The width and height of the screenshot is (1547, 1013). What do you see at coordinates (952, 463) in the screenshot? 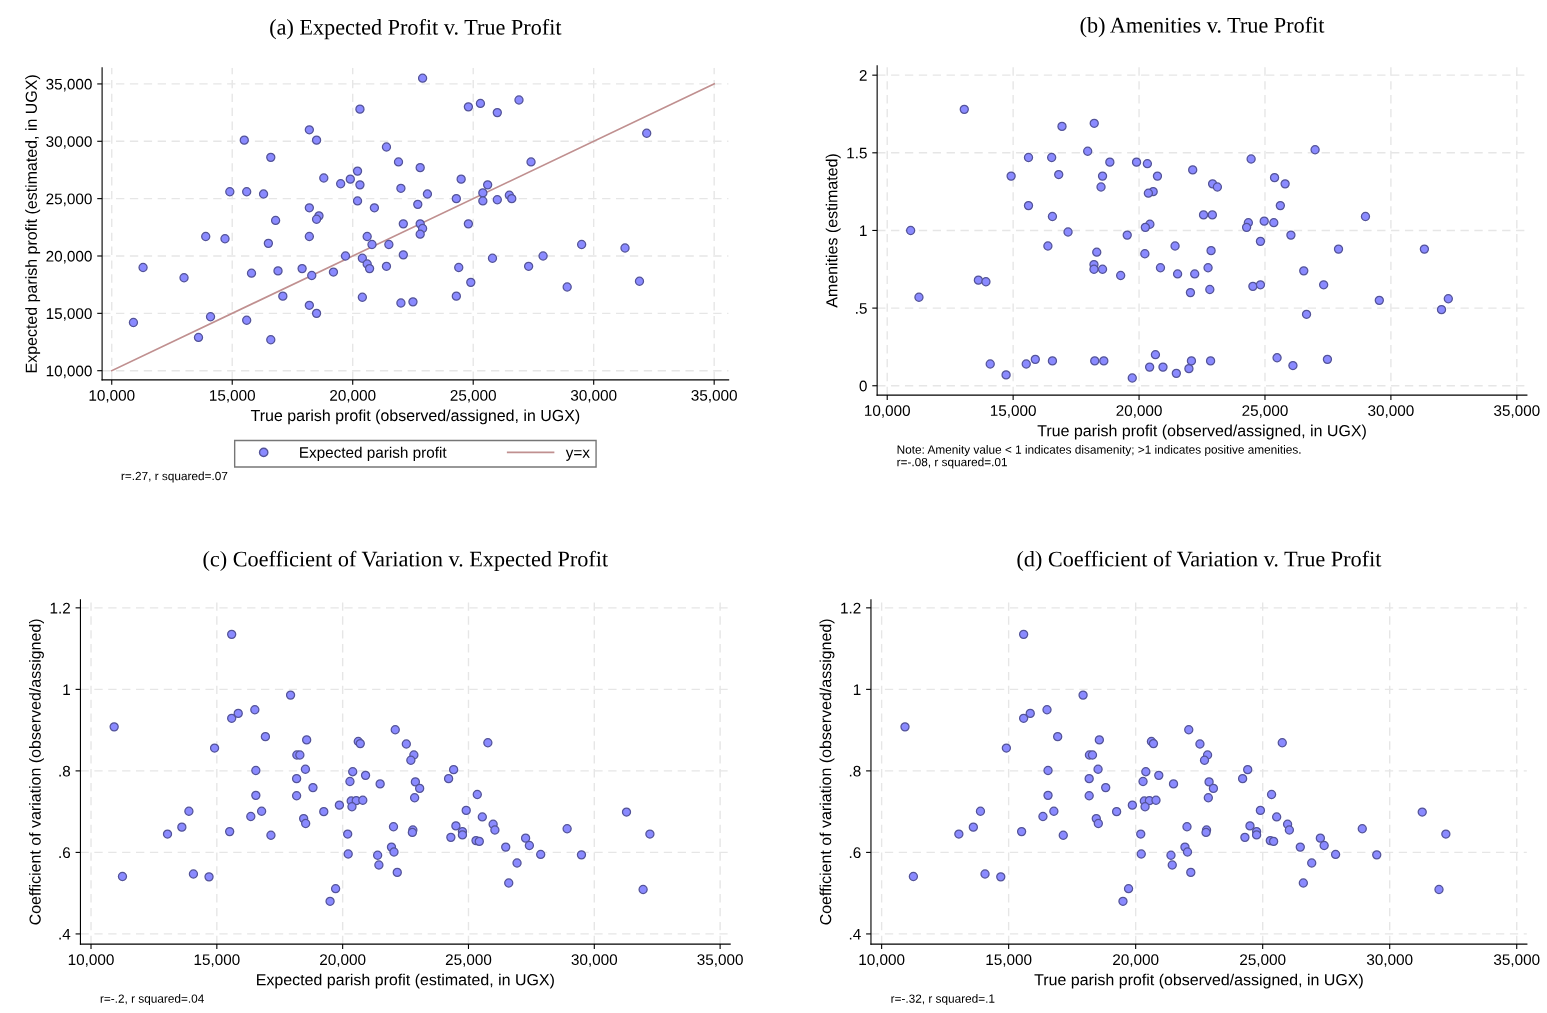
I see `text: r=-.08, r squared=.01` at bounding box center [952, 463].